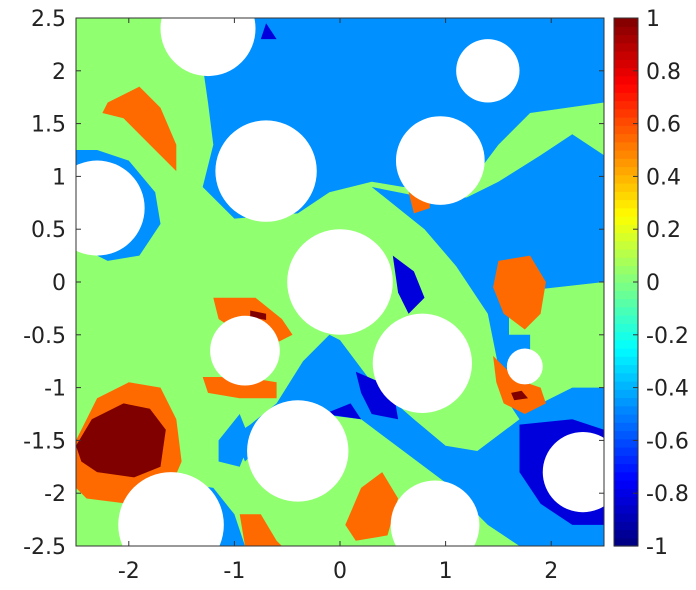 The height and width of the screenshot is (590, 696). Describe the element at coordinates (667, 389) in the screenshot. I see `colorbar-tick-label: -0.4` at that location.